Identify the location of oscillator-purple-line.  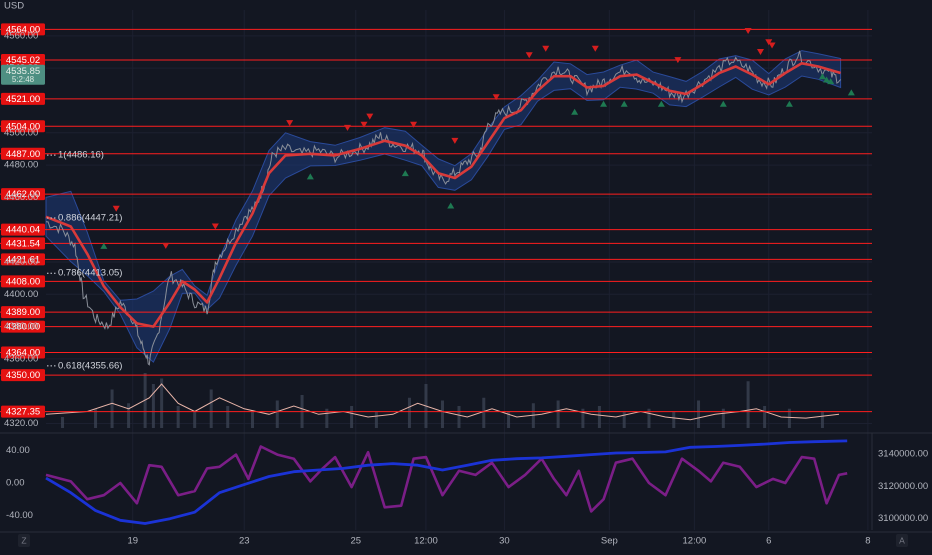
(446, 479).